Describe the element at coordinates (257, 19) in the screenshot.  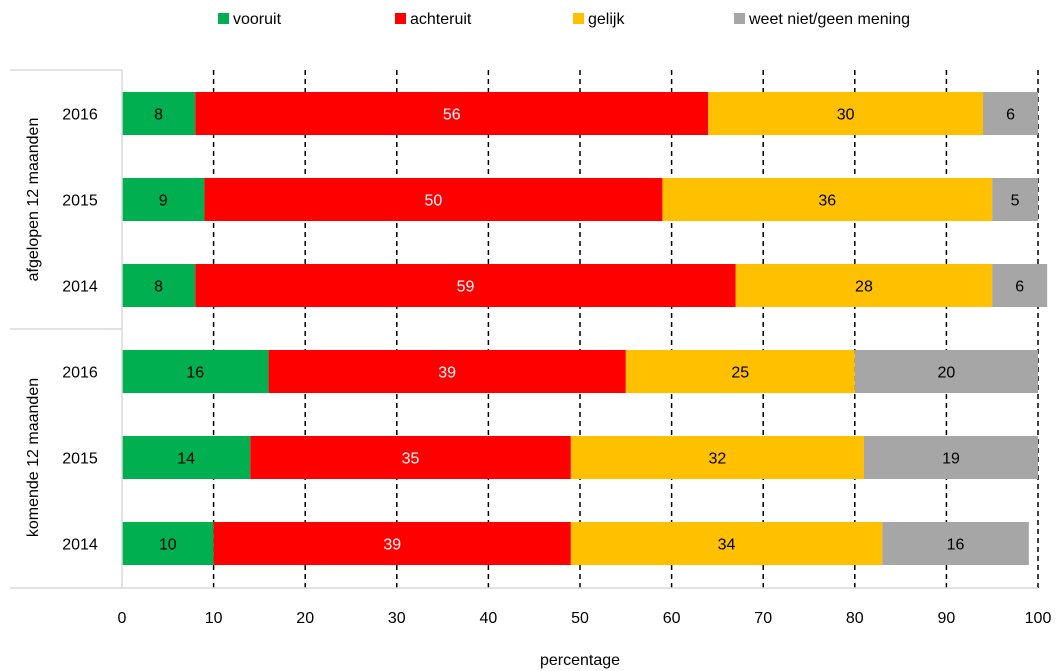
I see `legend-label-vooruit: vooruit` at that location.